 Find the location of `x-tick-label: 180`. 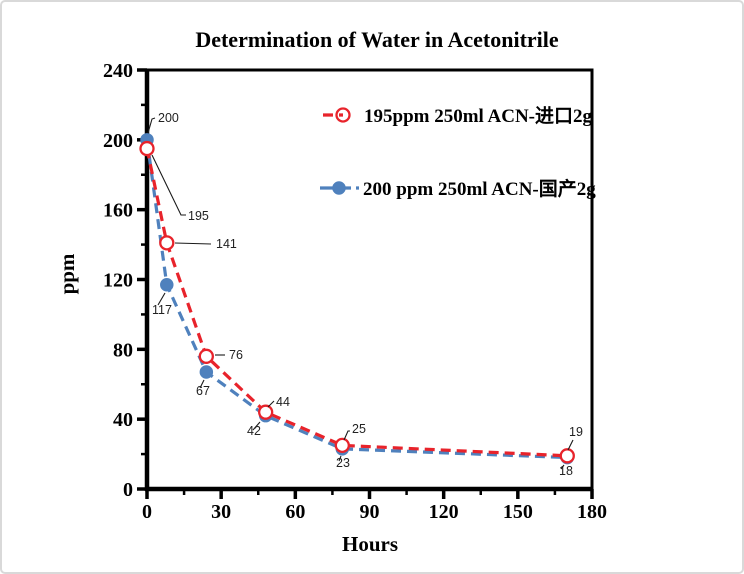

x-tick-label: 180 is located at coordinates (592, 512).